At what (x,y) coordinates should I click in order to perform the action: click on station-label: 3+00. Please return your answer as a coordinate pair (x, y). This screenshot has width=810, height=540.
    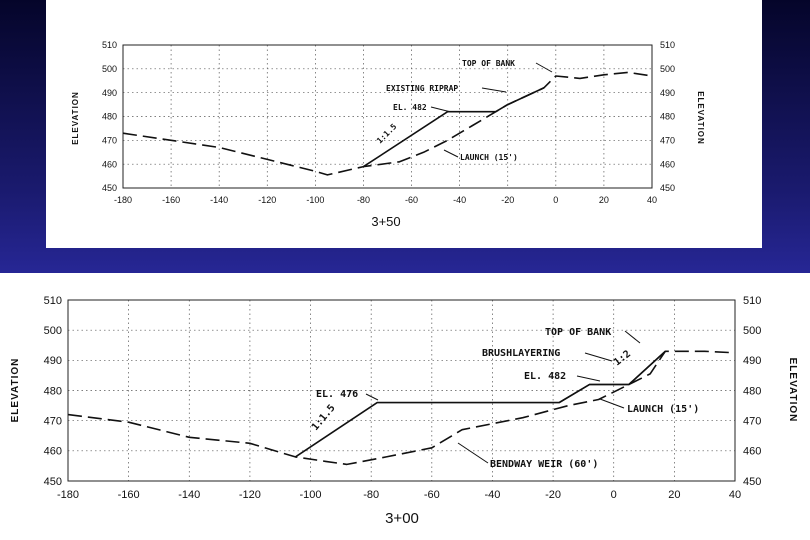
    Looking at the image, I should click on (402, 518).